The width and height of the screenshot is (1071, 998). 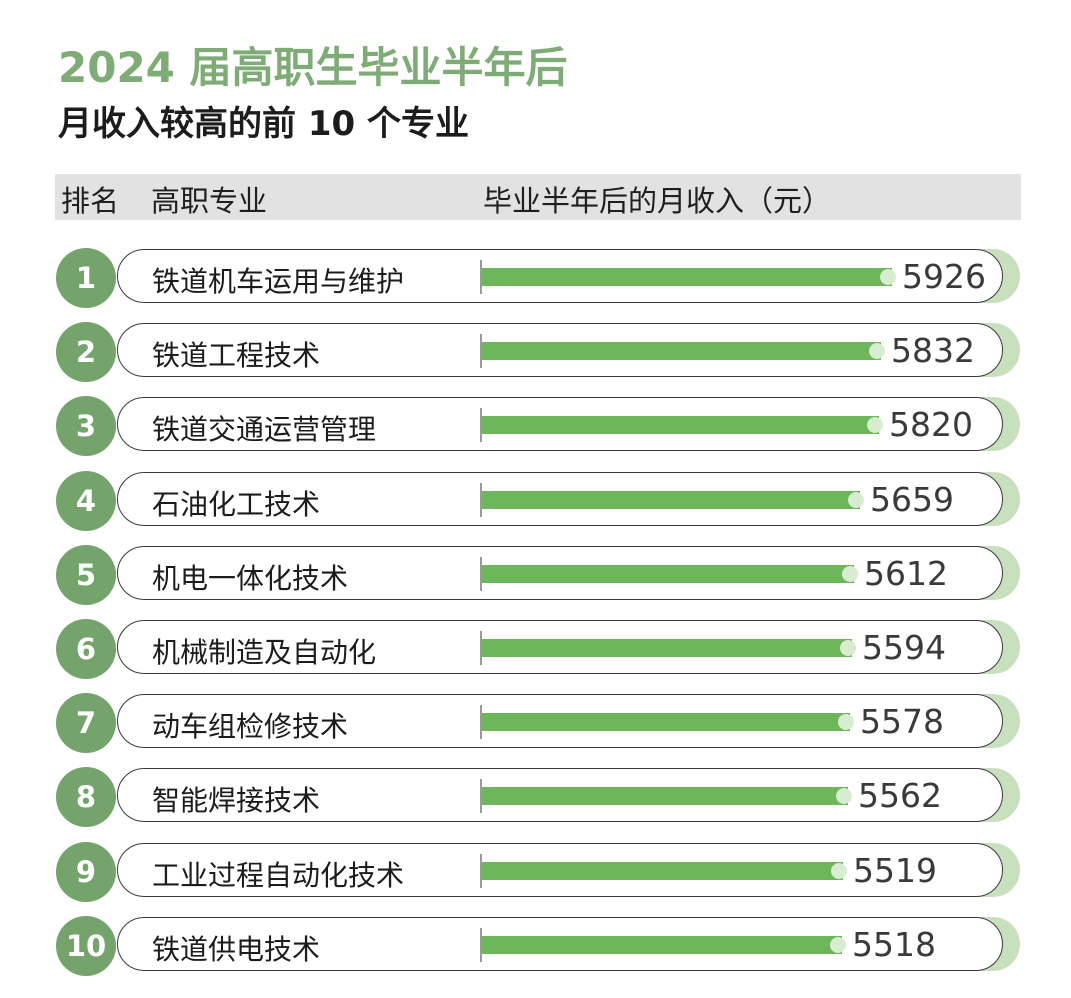 What do you see at coordinates (250, 578) in the screenshot?
I see `category-label: 机电一体化技术` at bounding box center [250, 578].